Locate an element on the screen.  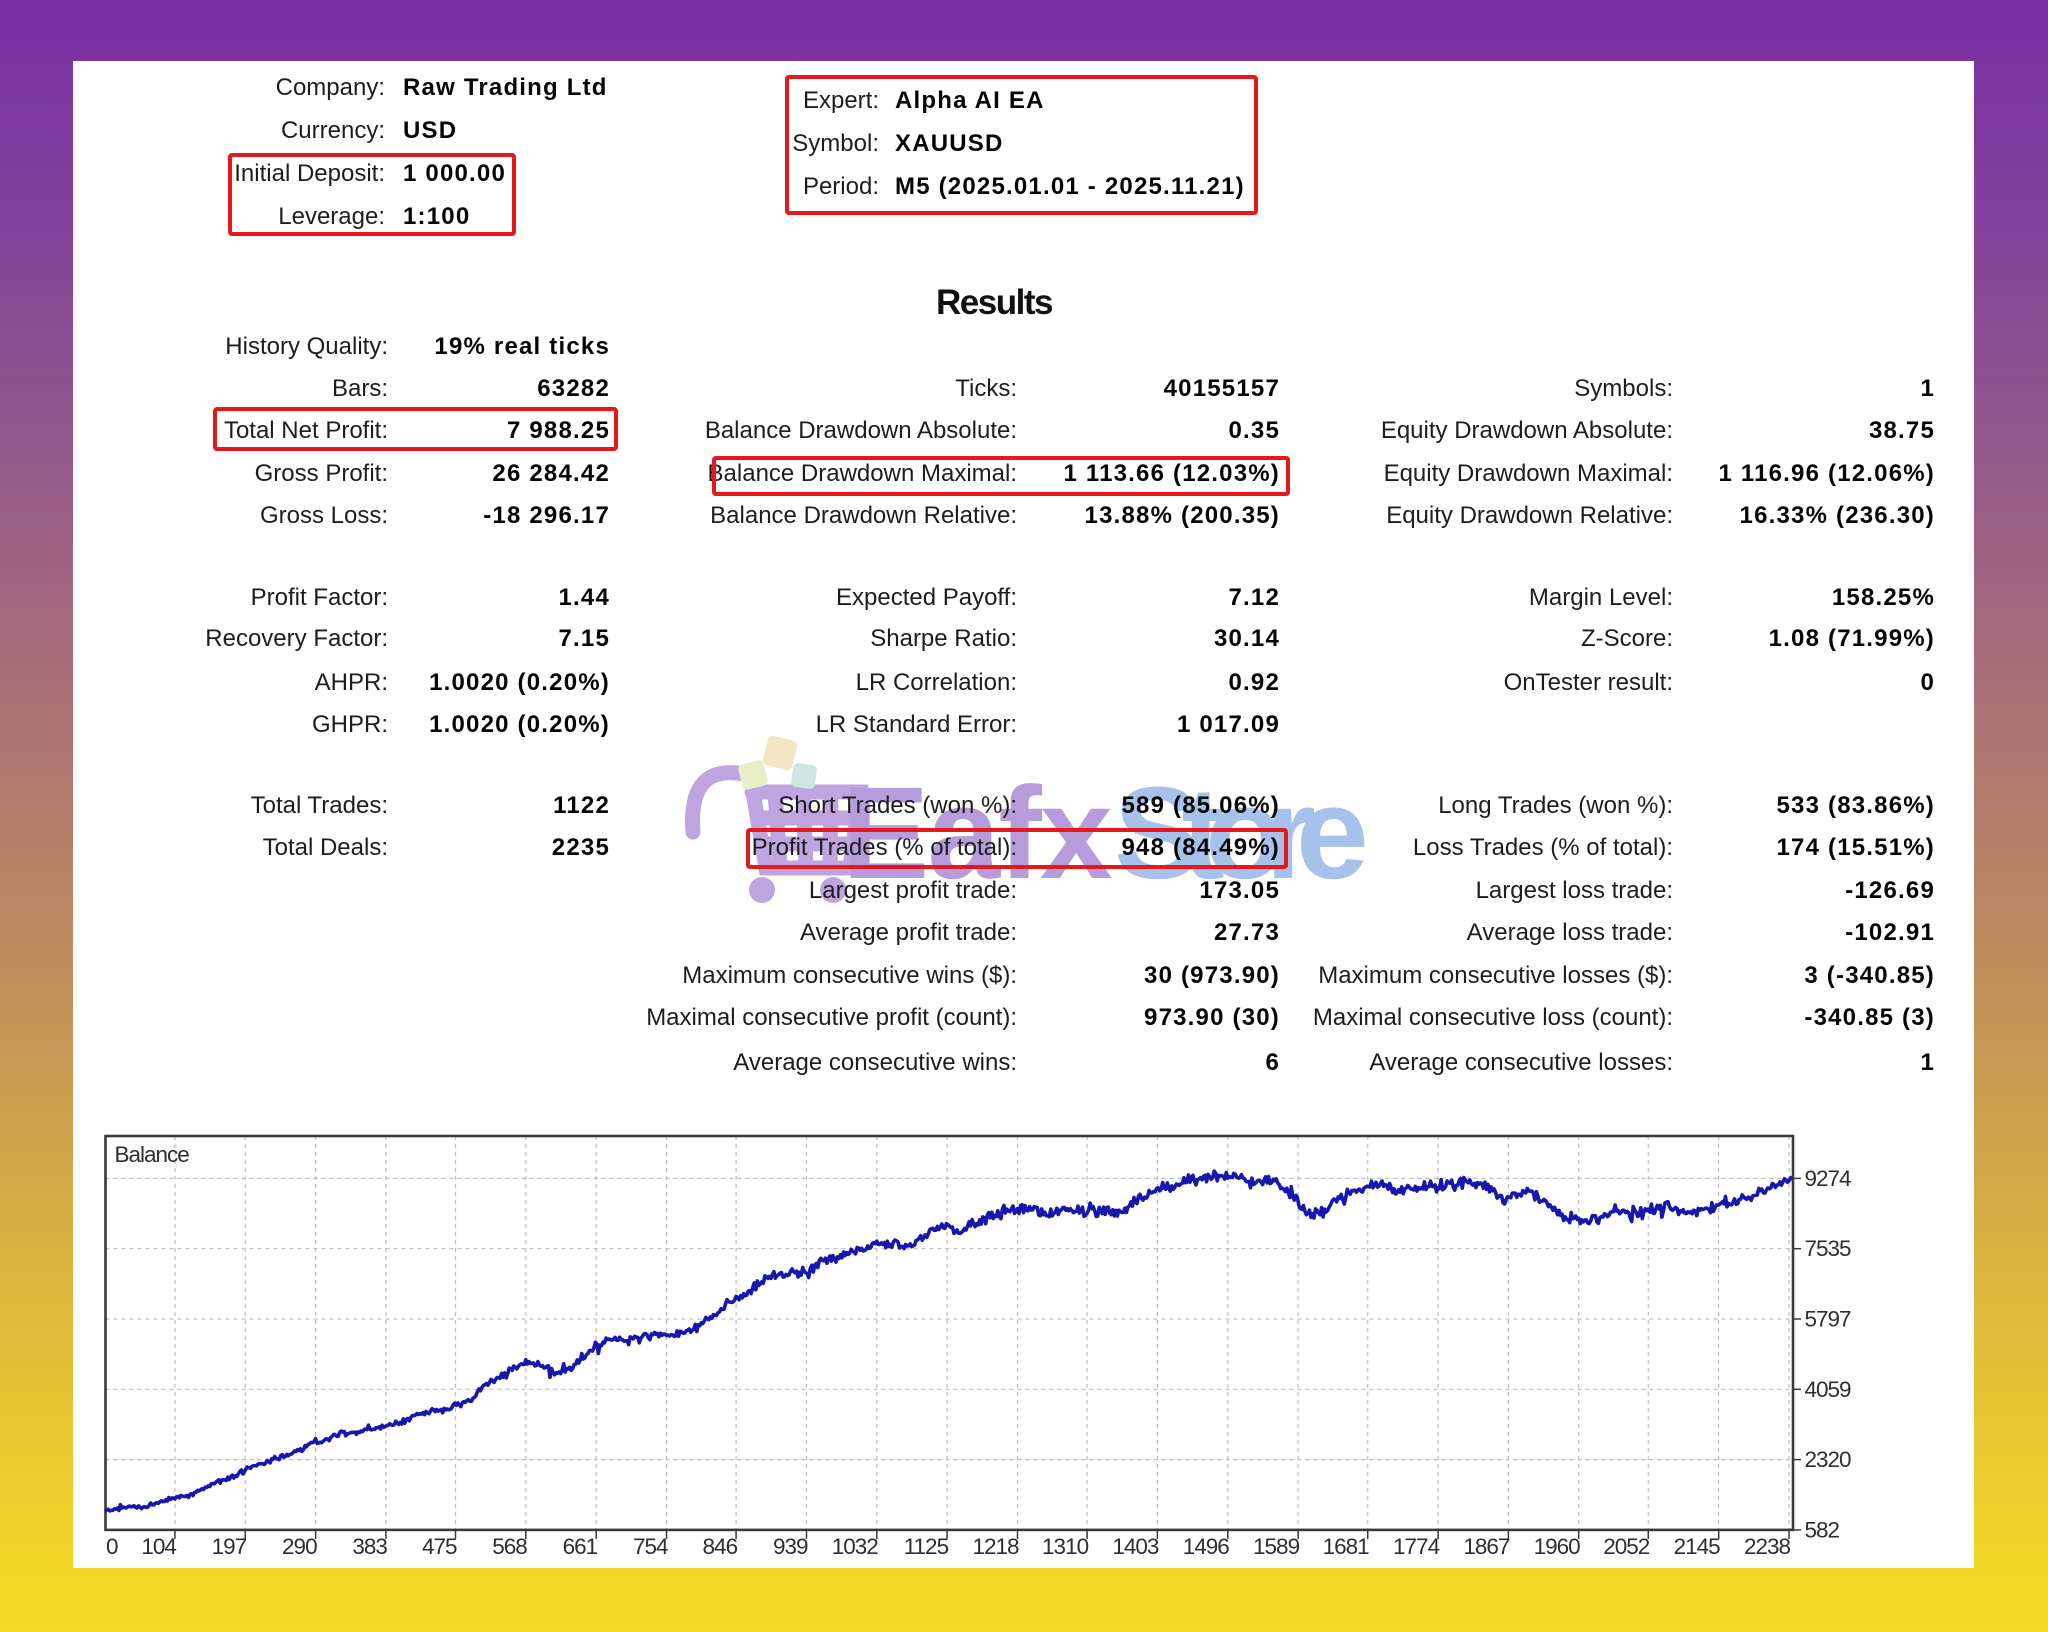
svg-text: 2145 is located at coordinates (1697, 1546).